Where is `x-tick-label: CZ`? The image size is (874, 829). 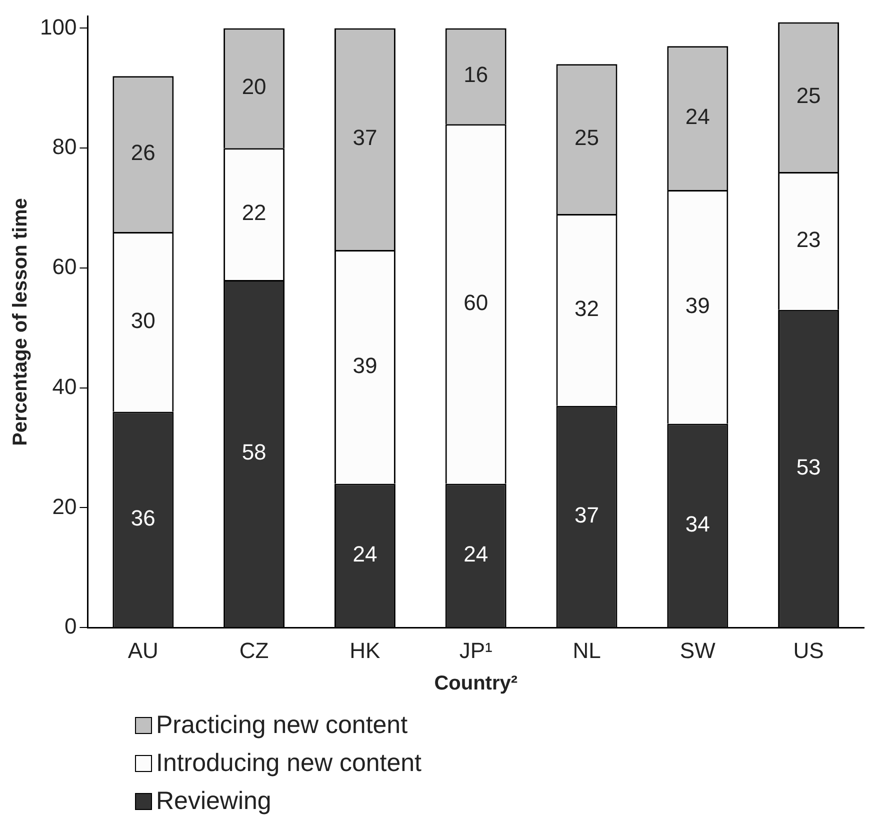 x-tick-label: CZ is located at coordinates (254, 650).